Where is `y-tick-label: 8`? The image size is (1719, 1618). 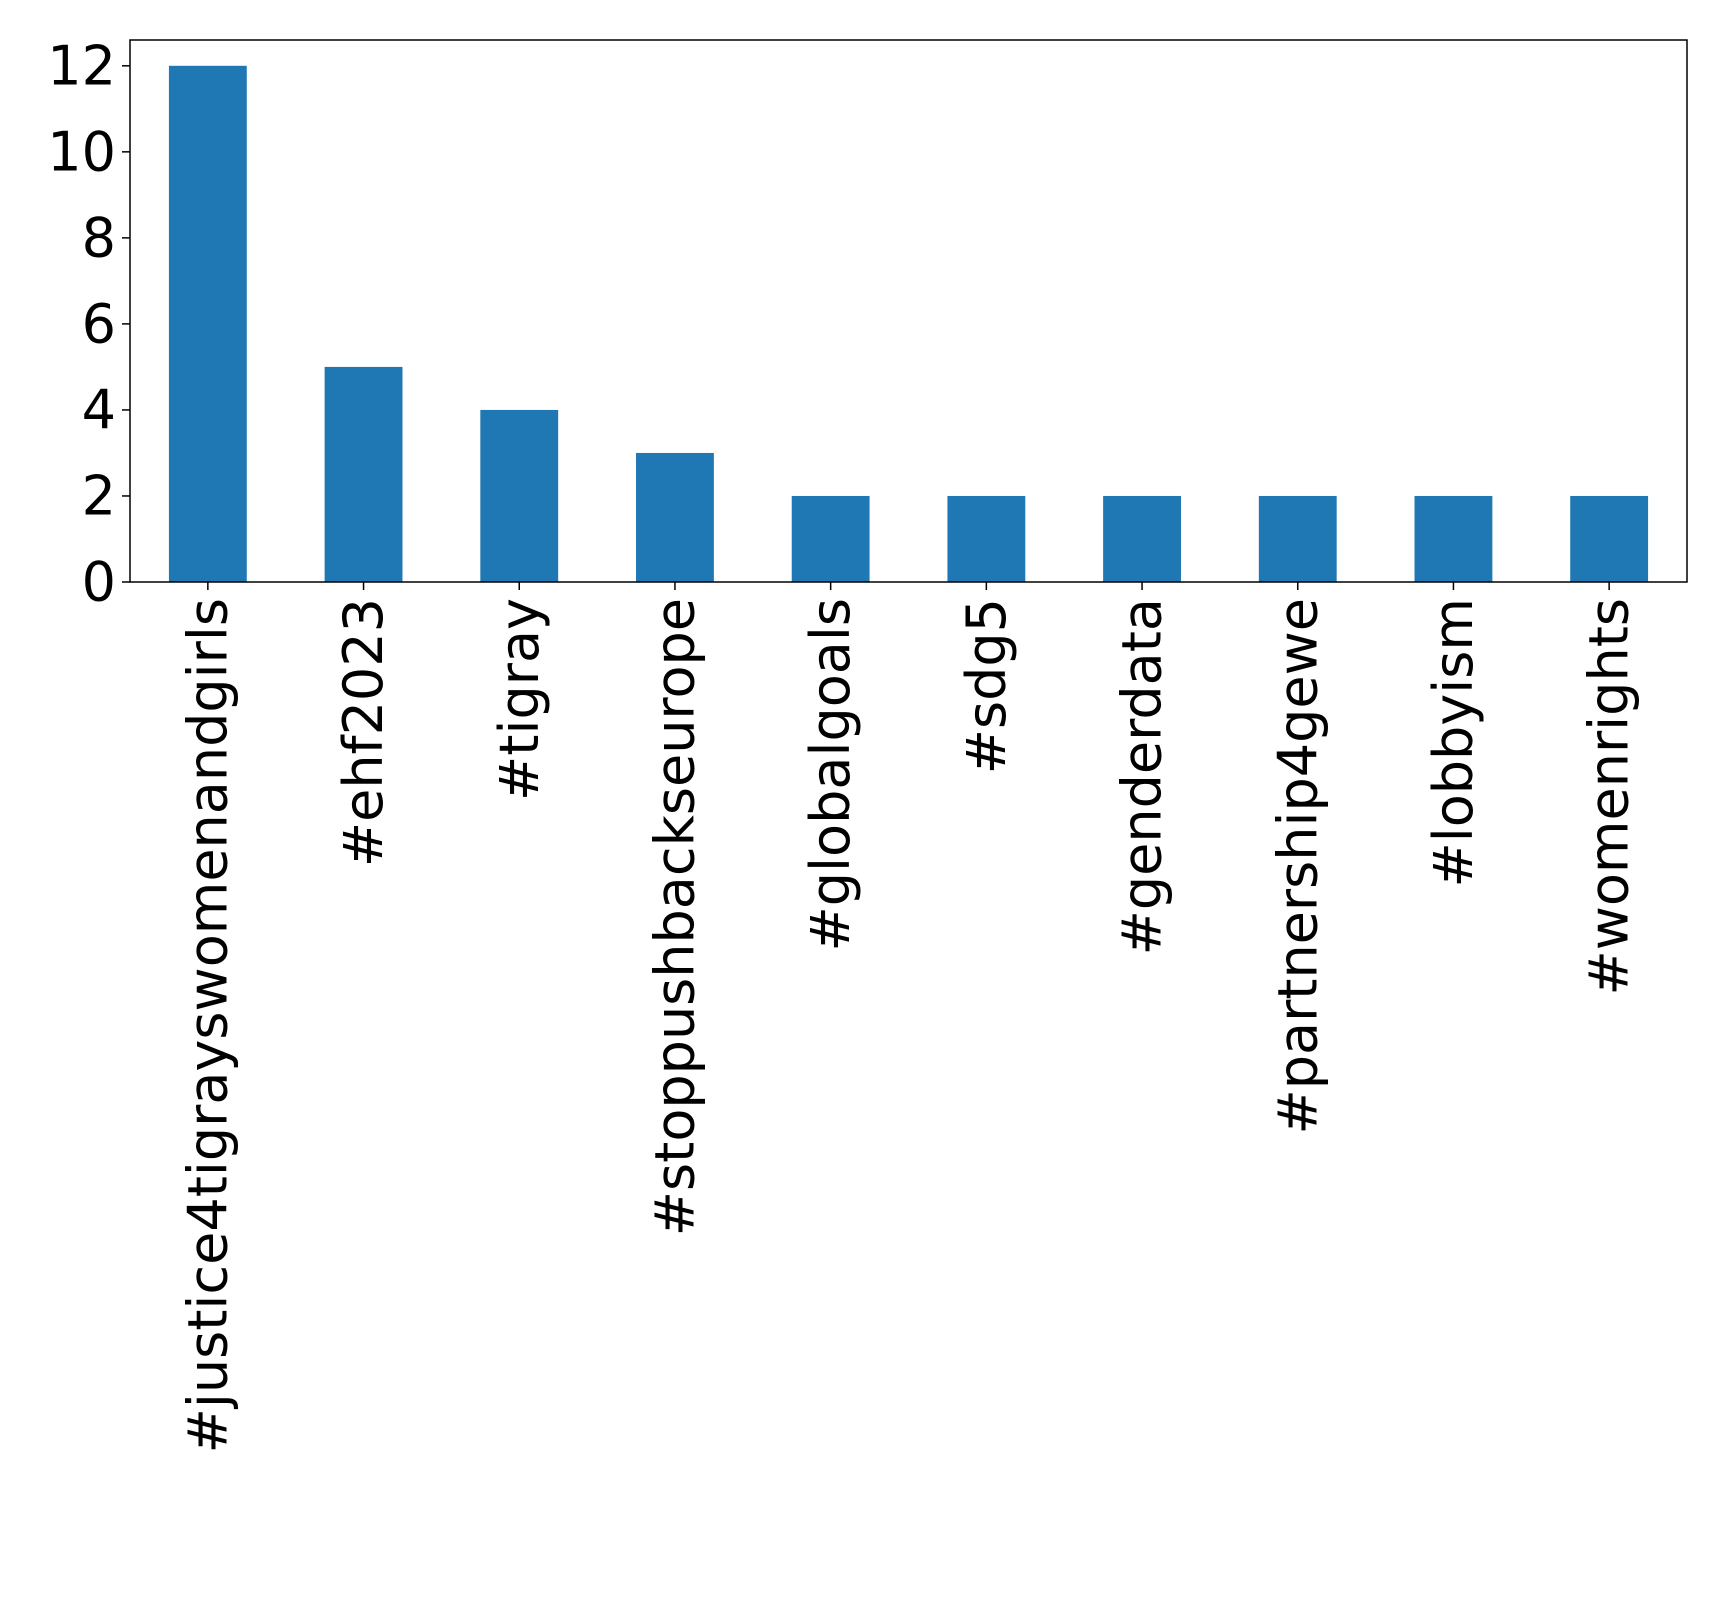
y-tick-label: 8 is located at coordinates (99, 237).